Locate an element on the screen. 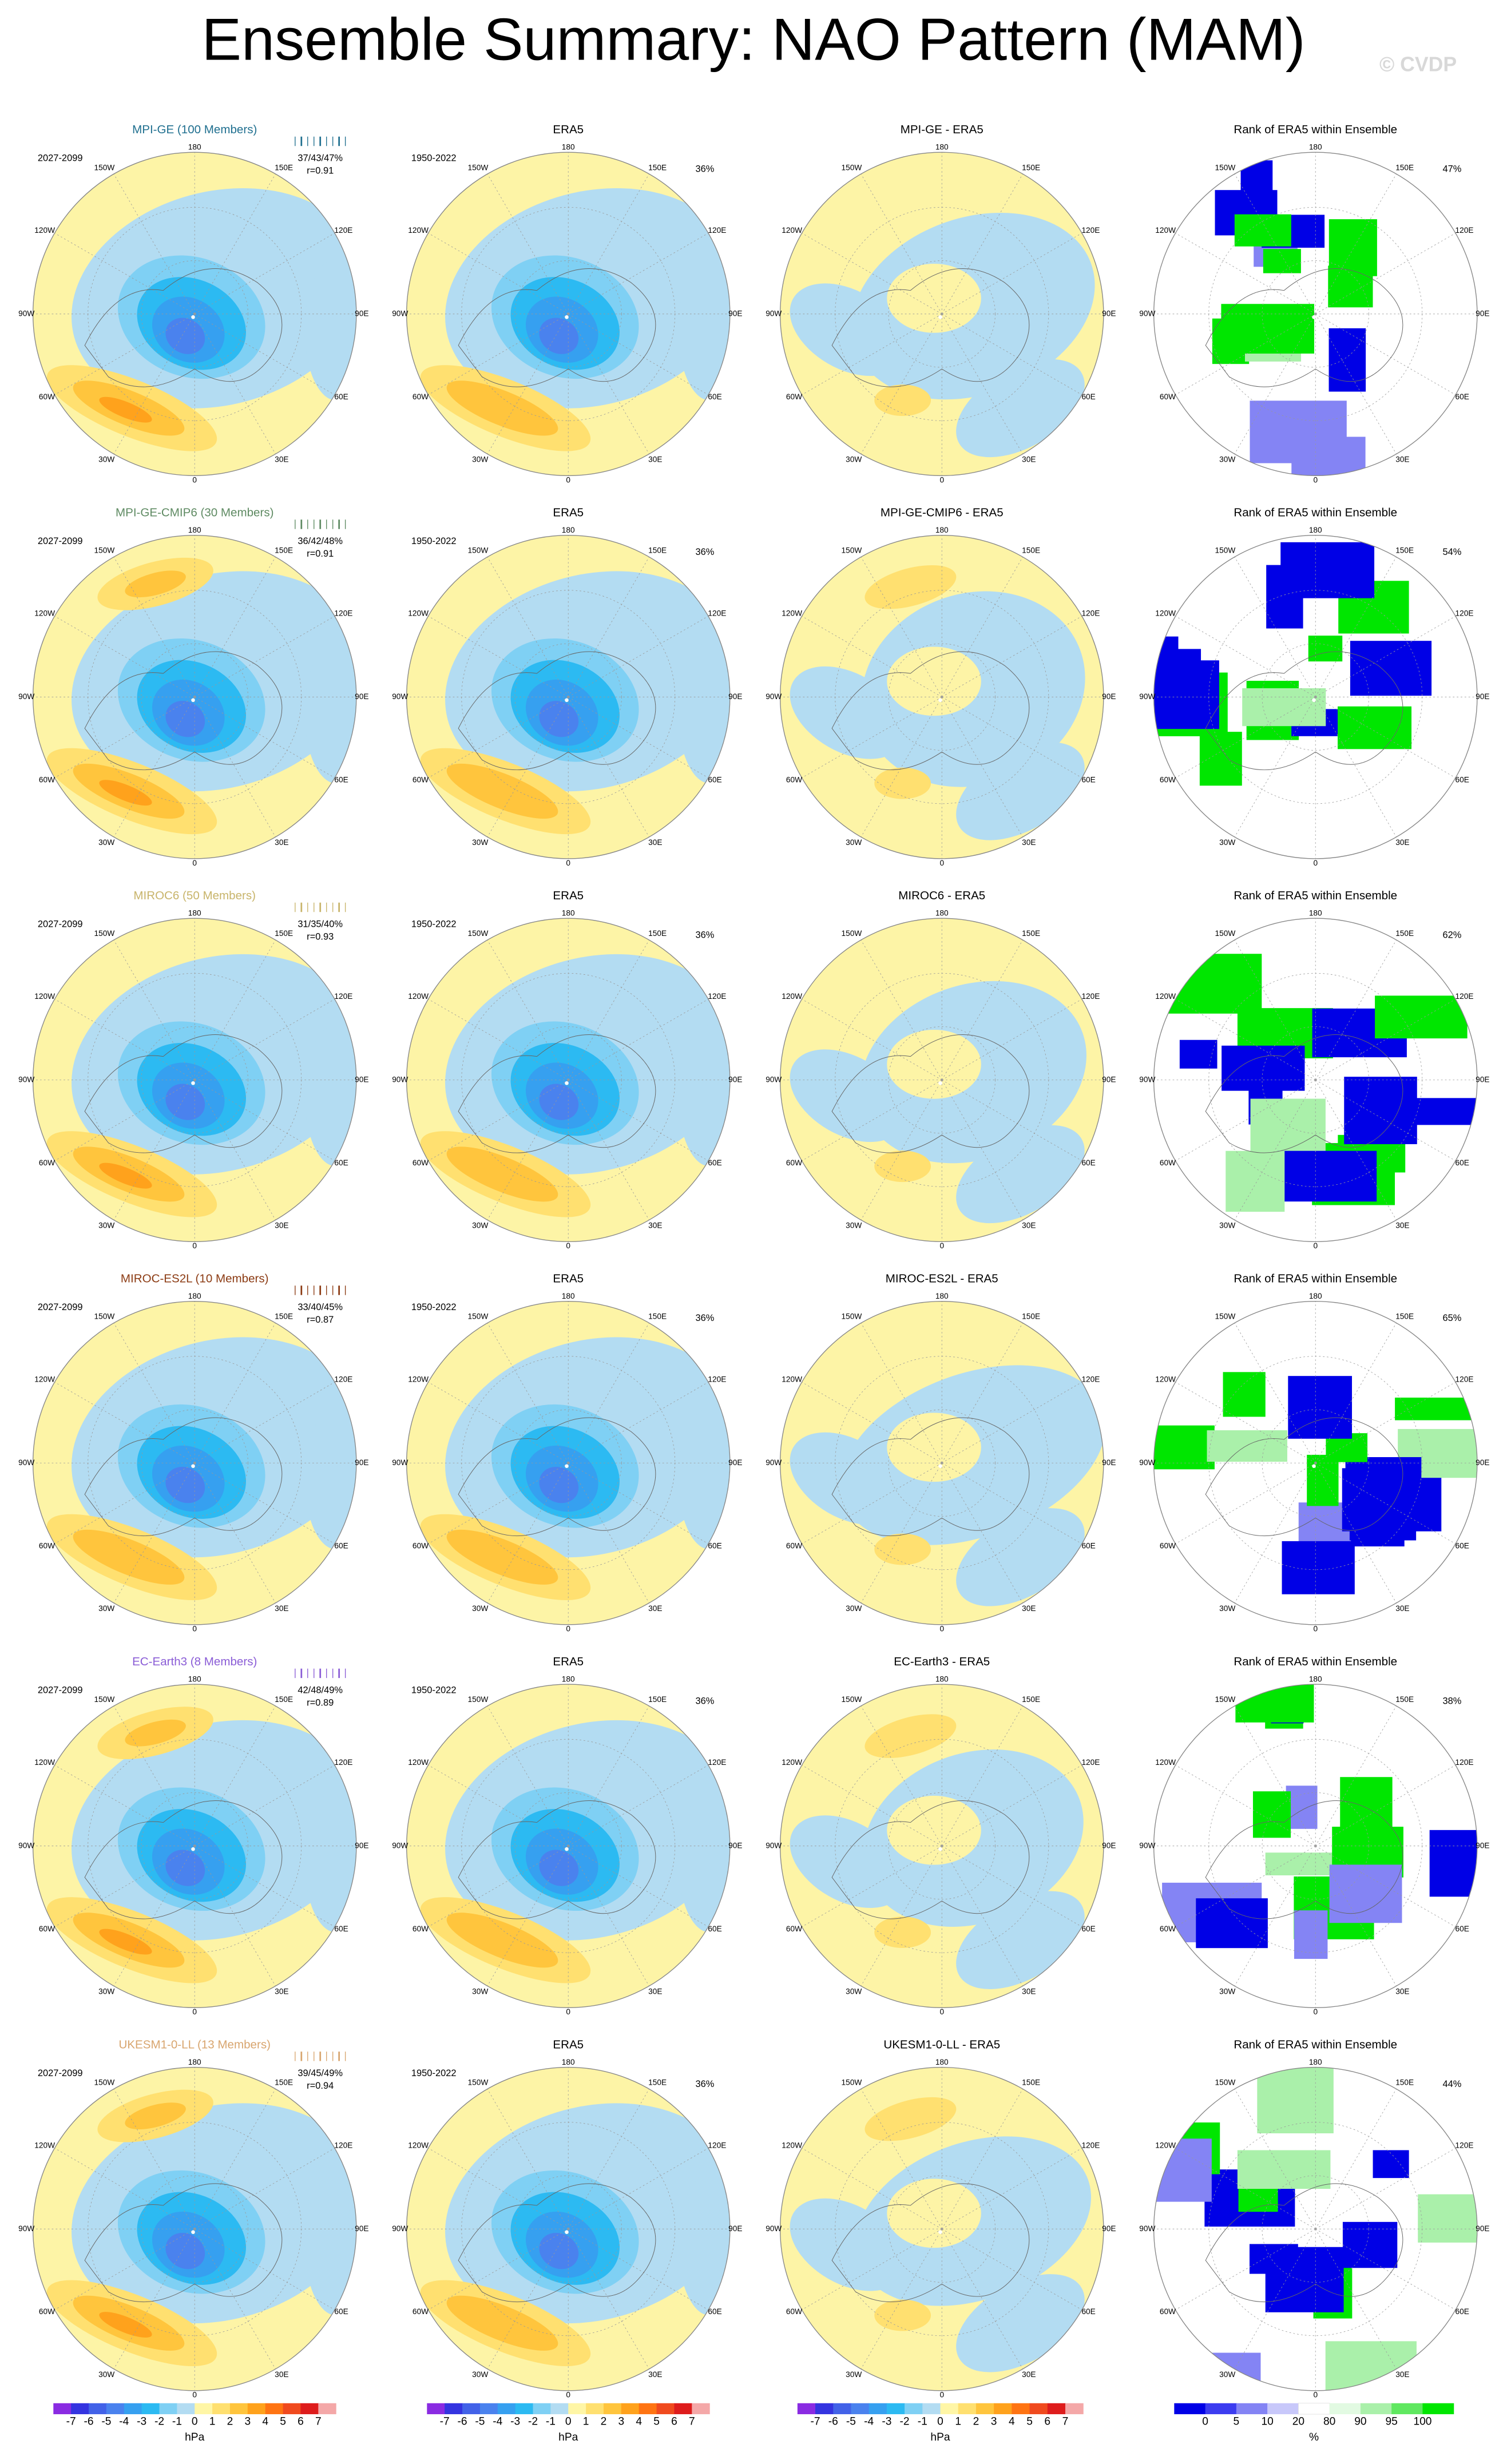 The height and width of the screenshot is (2464, 1507). pattern-percent: 38% is located at coordinates (1452, 1701).